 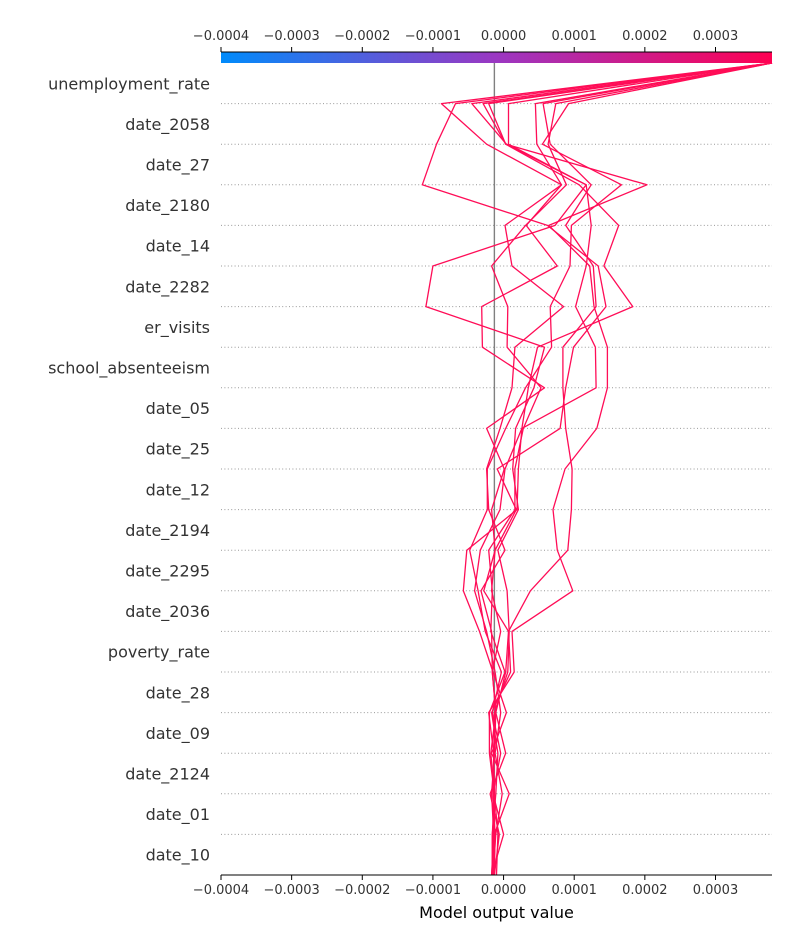 What do you see at coordinates (645, 890) in the screenshot?
I see `bottom-tick-label: 0.0002` at bounding box center [645, 890].